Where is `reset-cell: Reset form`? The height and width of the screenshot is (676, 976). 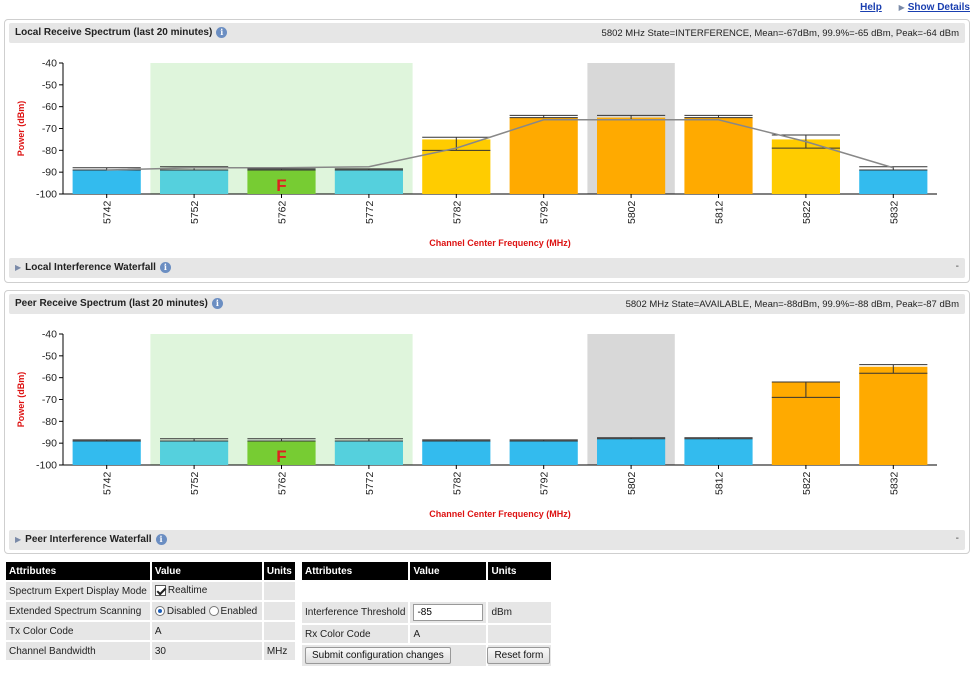
reset-cell: Reset form is located at coordinates (519, 655).